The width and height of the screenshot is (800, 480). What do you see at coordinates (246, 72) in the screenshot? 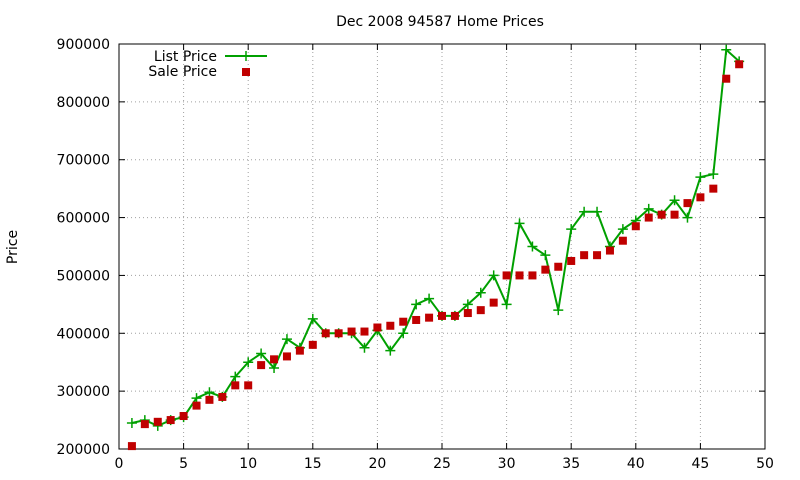
I see `legend-marker-sale-price` at bounding box center [246, 72].